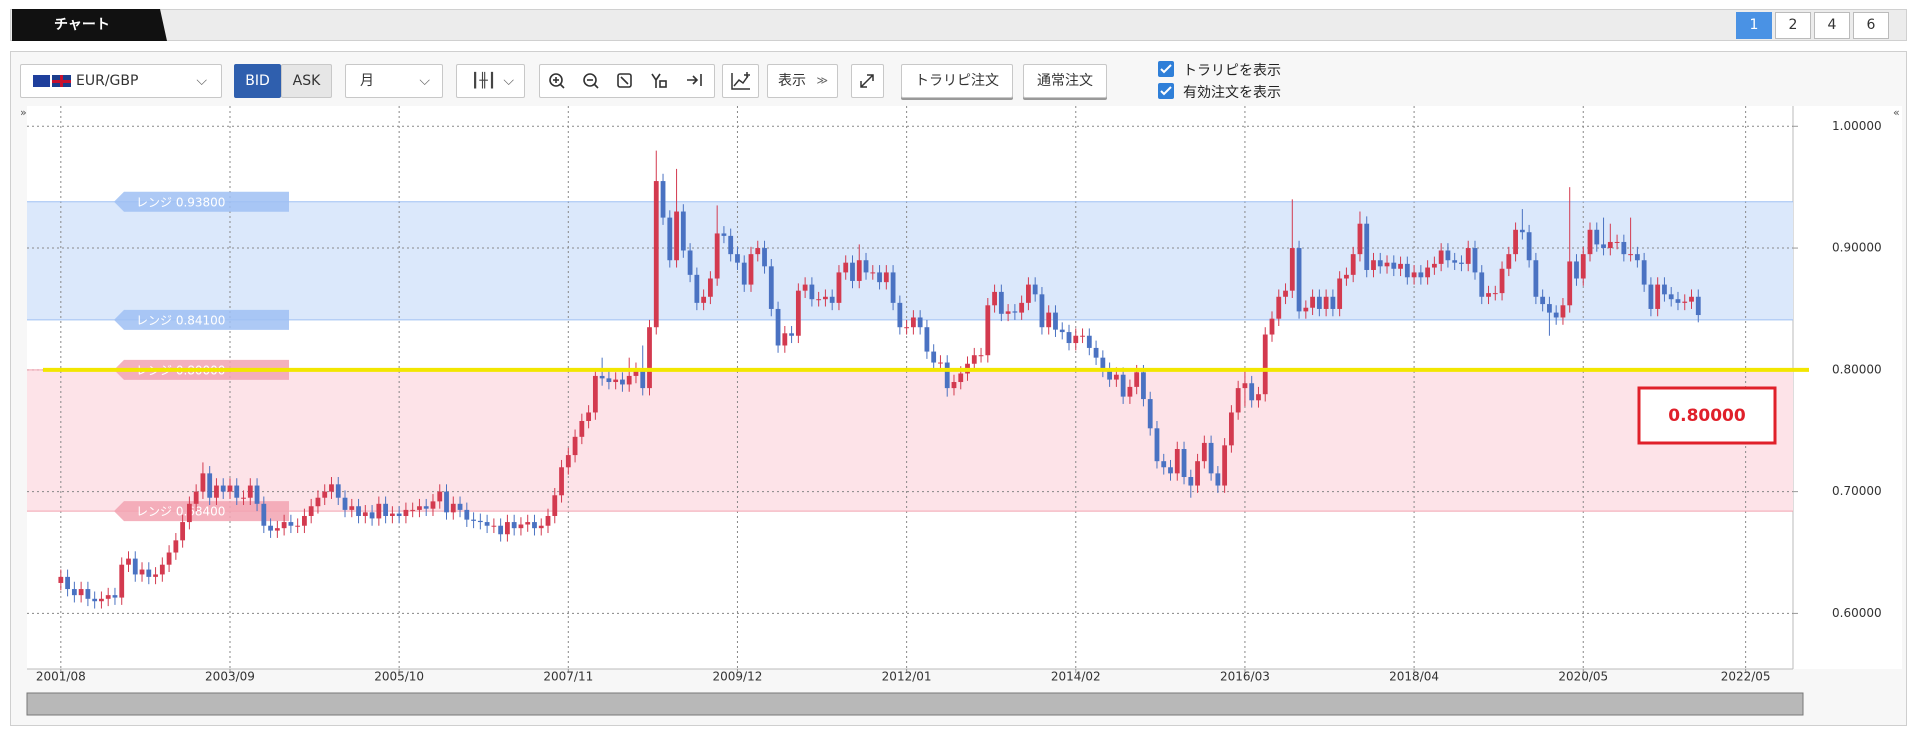 Image resolution: width=1919 pixels, height=733 pixels. Describe the element at coordinates (656, 80) in the screenshot. I see `y-lock-icon` at that location.